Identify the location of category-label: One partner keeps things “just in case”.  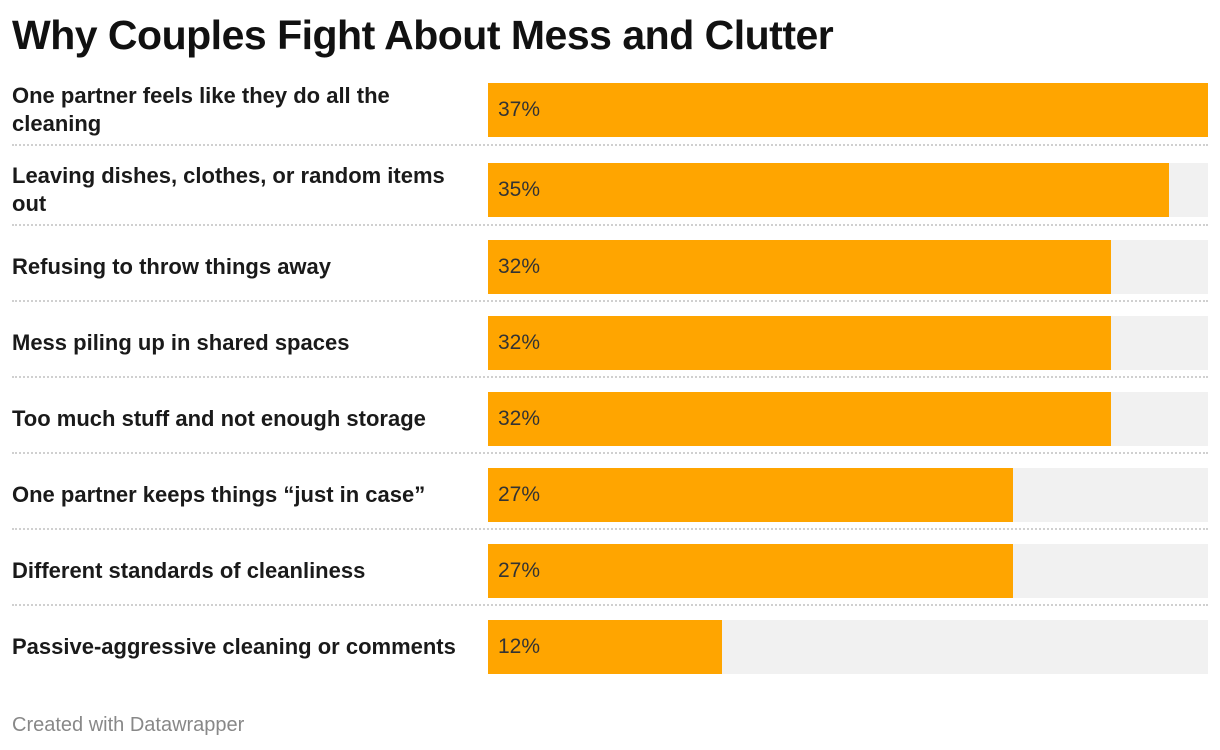
(219, 494).